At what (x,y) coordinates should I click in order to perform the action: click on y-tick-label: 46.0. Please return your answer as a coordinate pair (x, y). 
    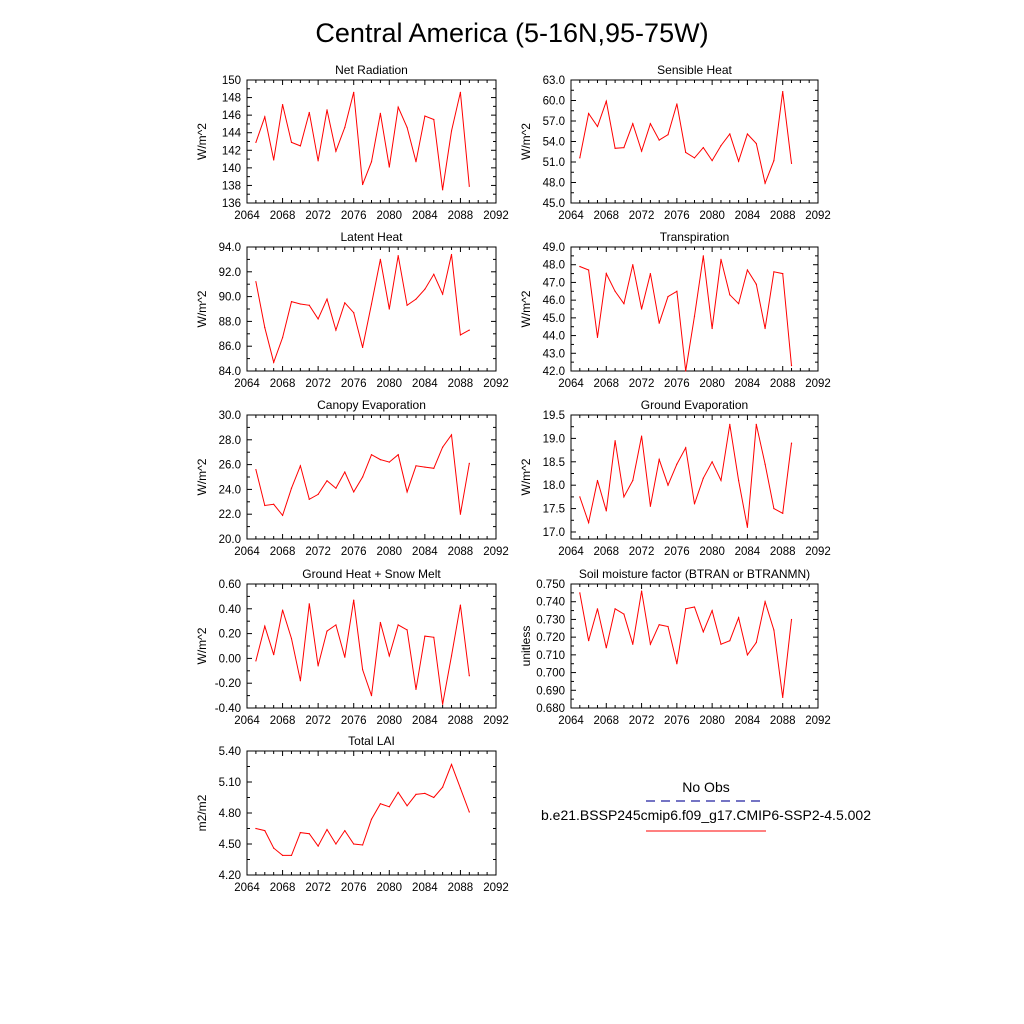
    Looking at the image, I should click on (554, 301).